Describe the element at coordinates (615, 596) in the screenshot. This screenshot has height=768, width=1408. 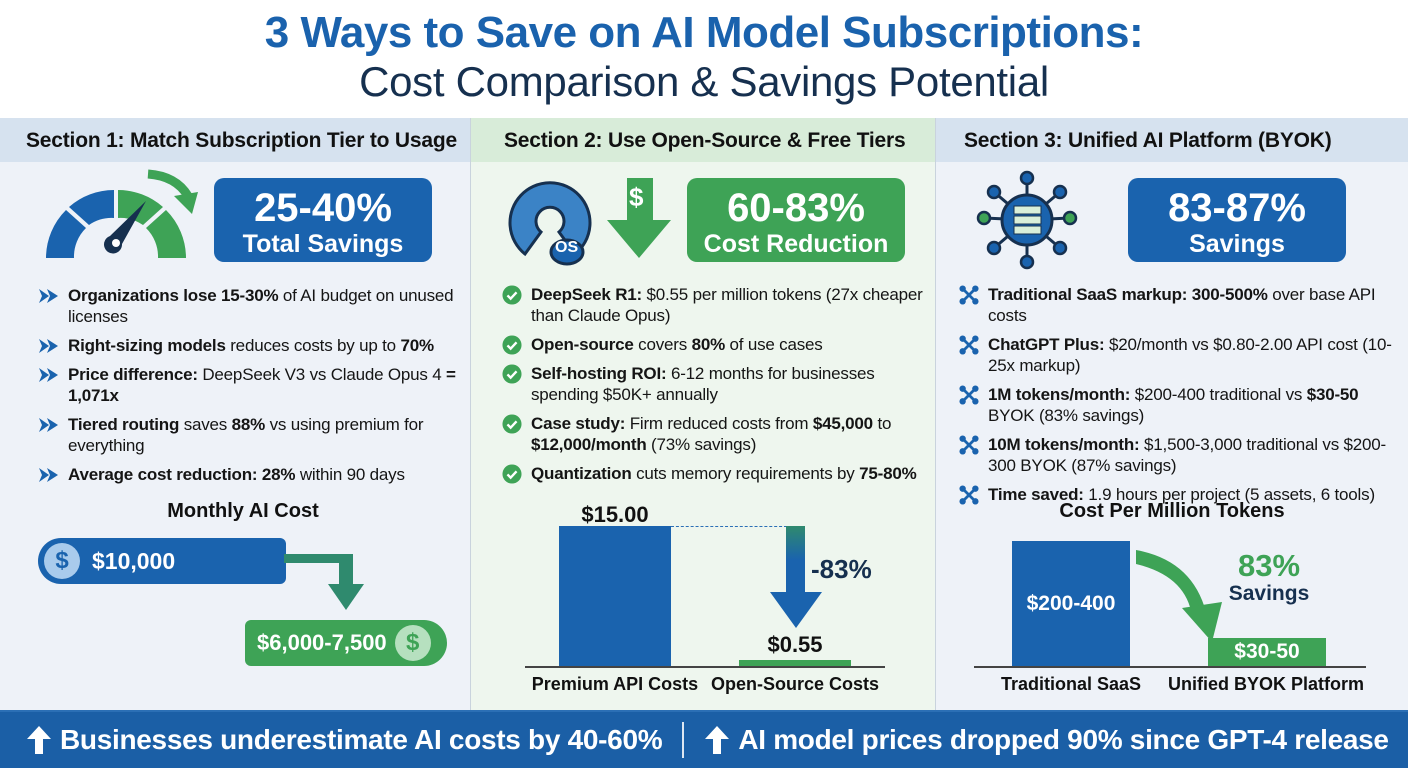
I see `bar-premium` at that location.